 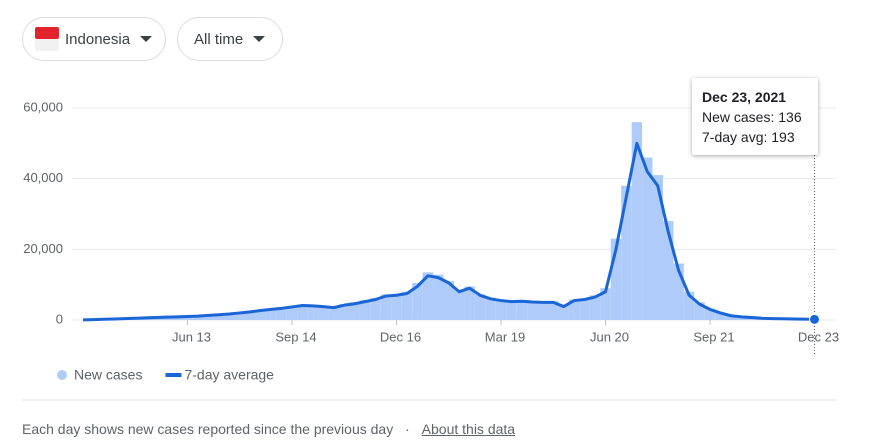 I want to click on tooltip-date: Dec 23, 2021, so click(x=744, y=97).